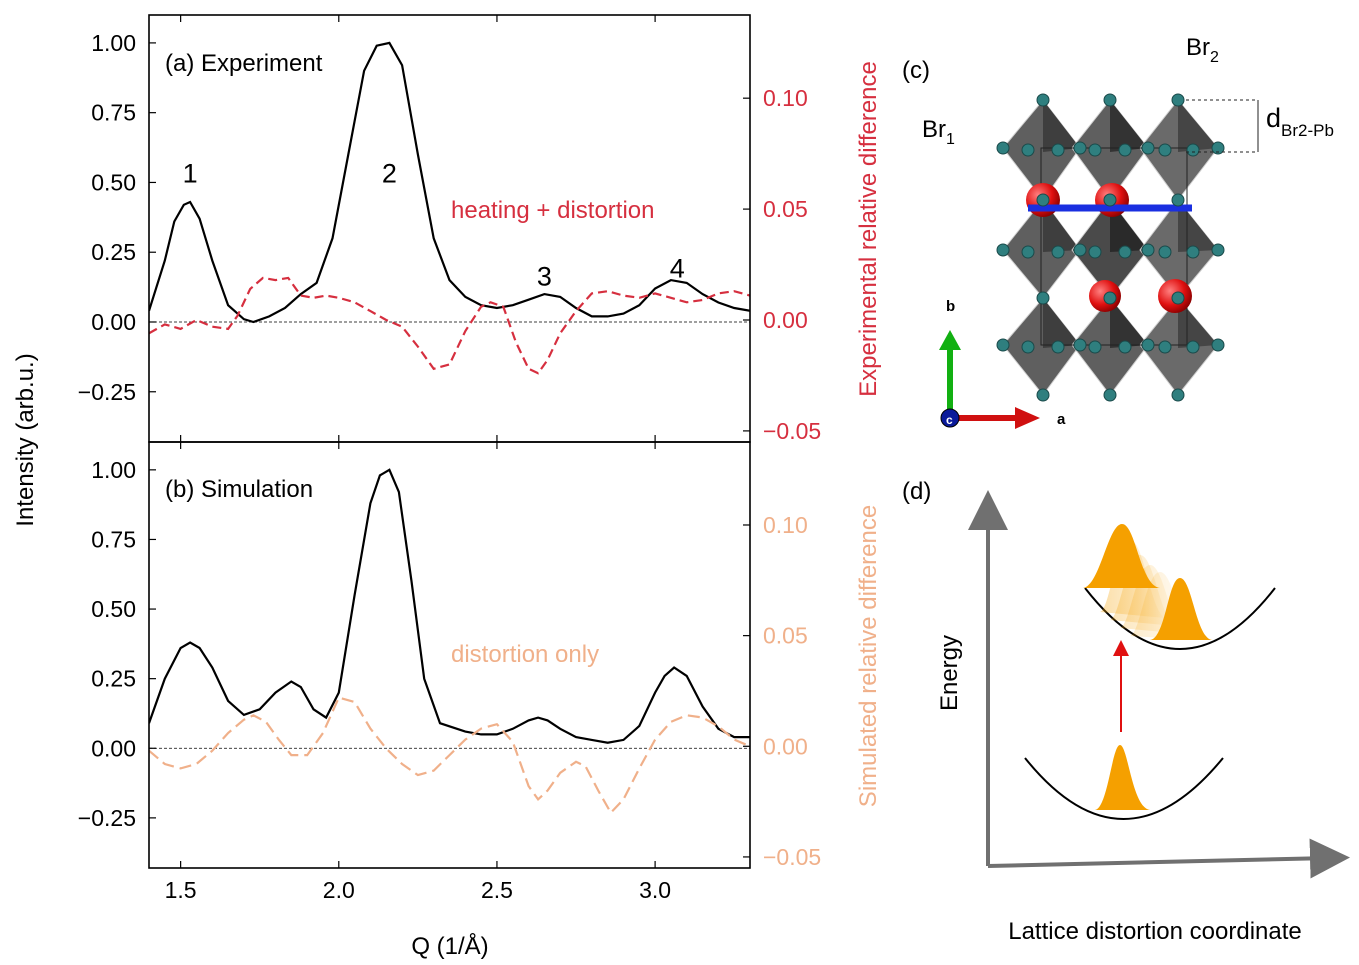  What do you see at coordinates (949, 673) in the screenshot?
I see `energy-label: Energy` at bounding box center [949, 673].